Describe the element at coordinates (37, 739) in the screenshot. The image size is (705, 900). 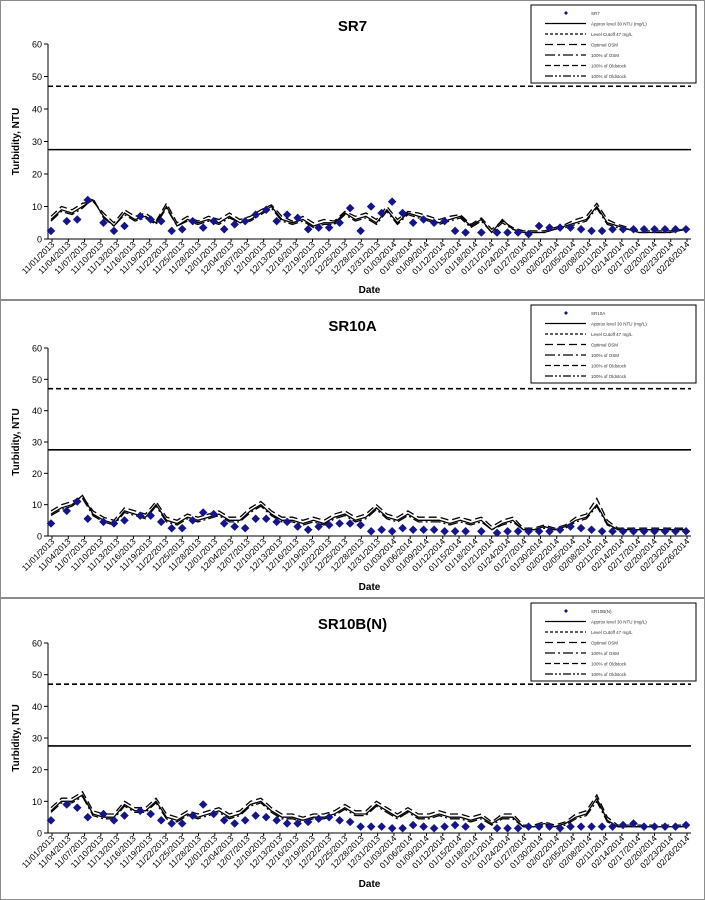
I see `y-tick-label: 30` at that location.